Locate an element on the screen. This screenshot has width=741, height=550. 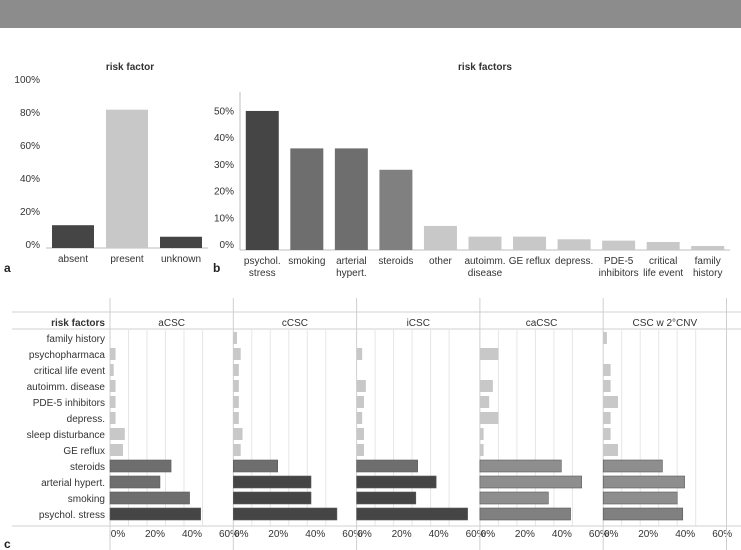
panel-c-row-label: steroids is located at coordinates (87, 467).